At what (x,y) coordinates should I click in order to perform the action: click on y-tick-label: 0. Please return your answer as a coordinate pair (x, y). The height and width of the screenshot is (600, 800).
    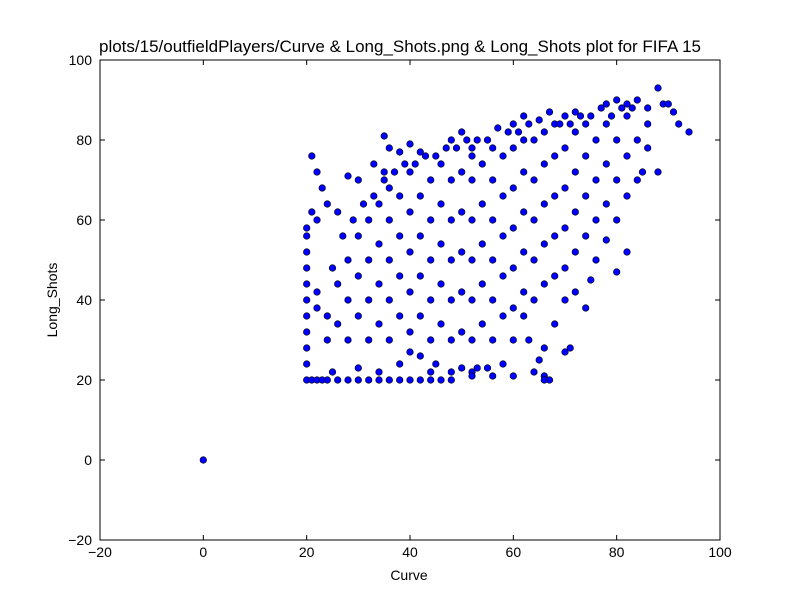
    Looking at the image, I should click on (88, 460).